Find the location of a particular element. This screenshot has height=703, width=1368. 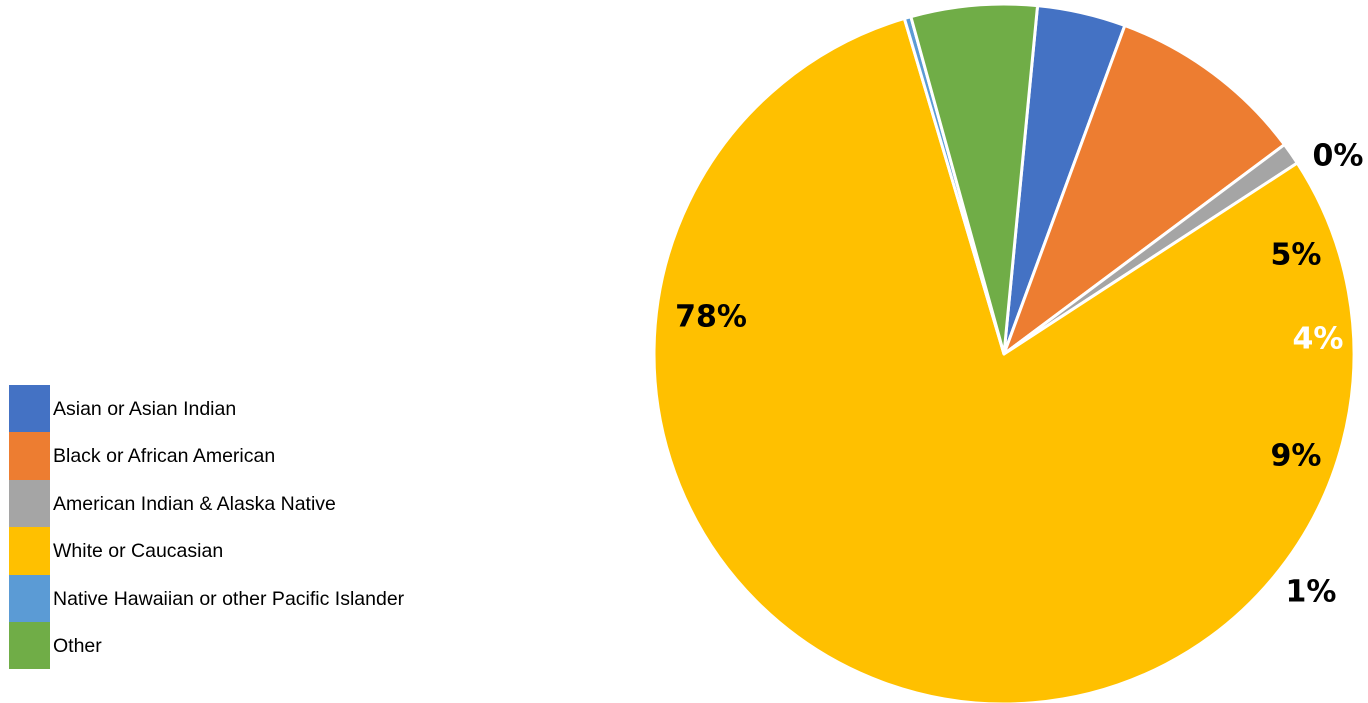

legend-label: Black or African American is located at coordinates (164, 456).